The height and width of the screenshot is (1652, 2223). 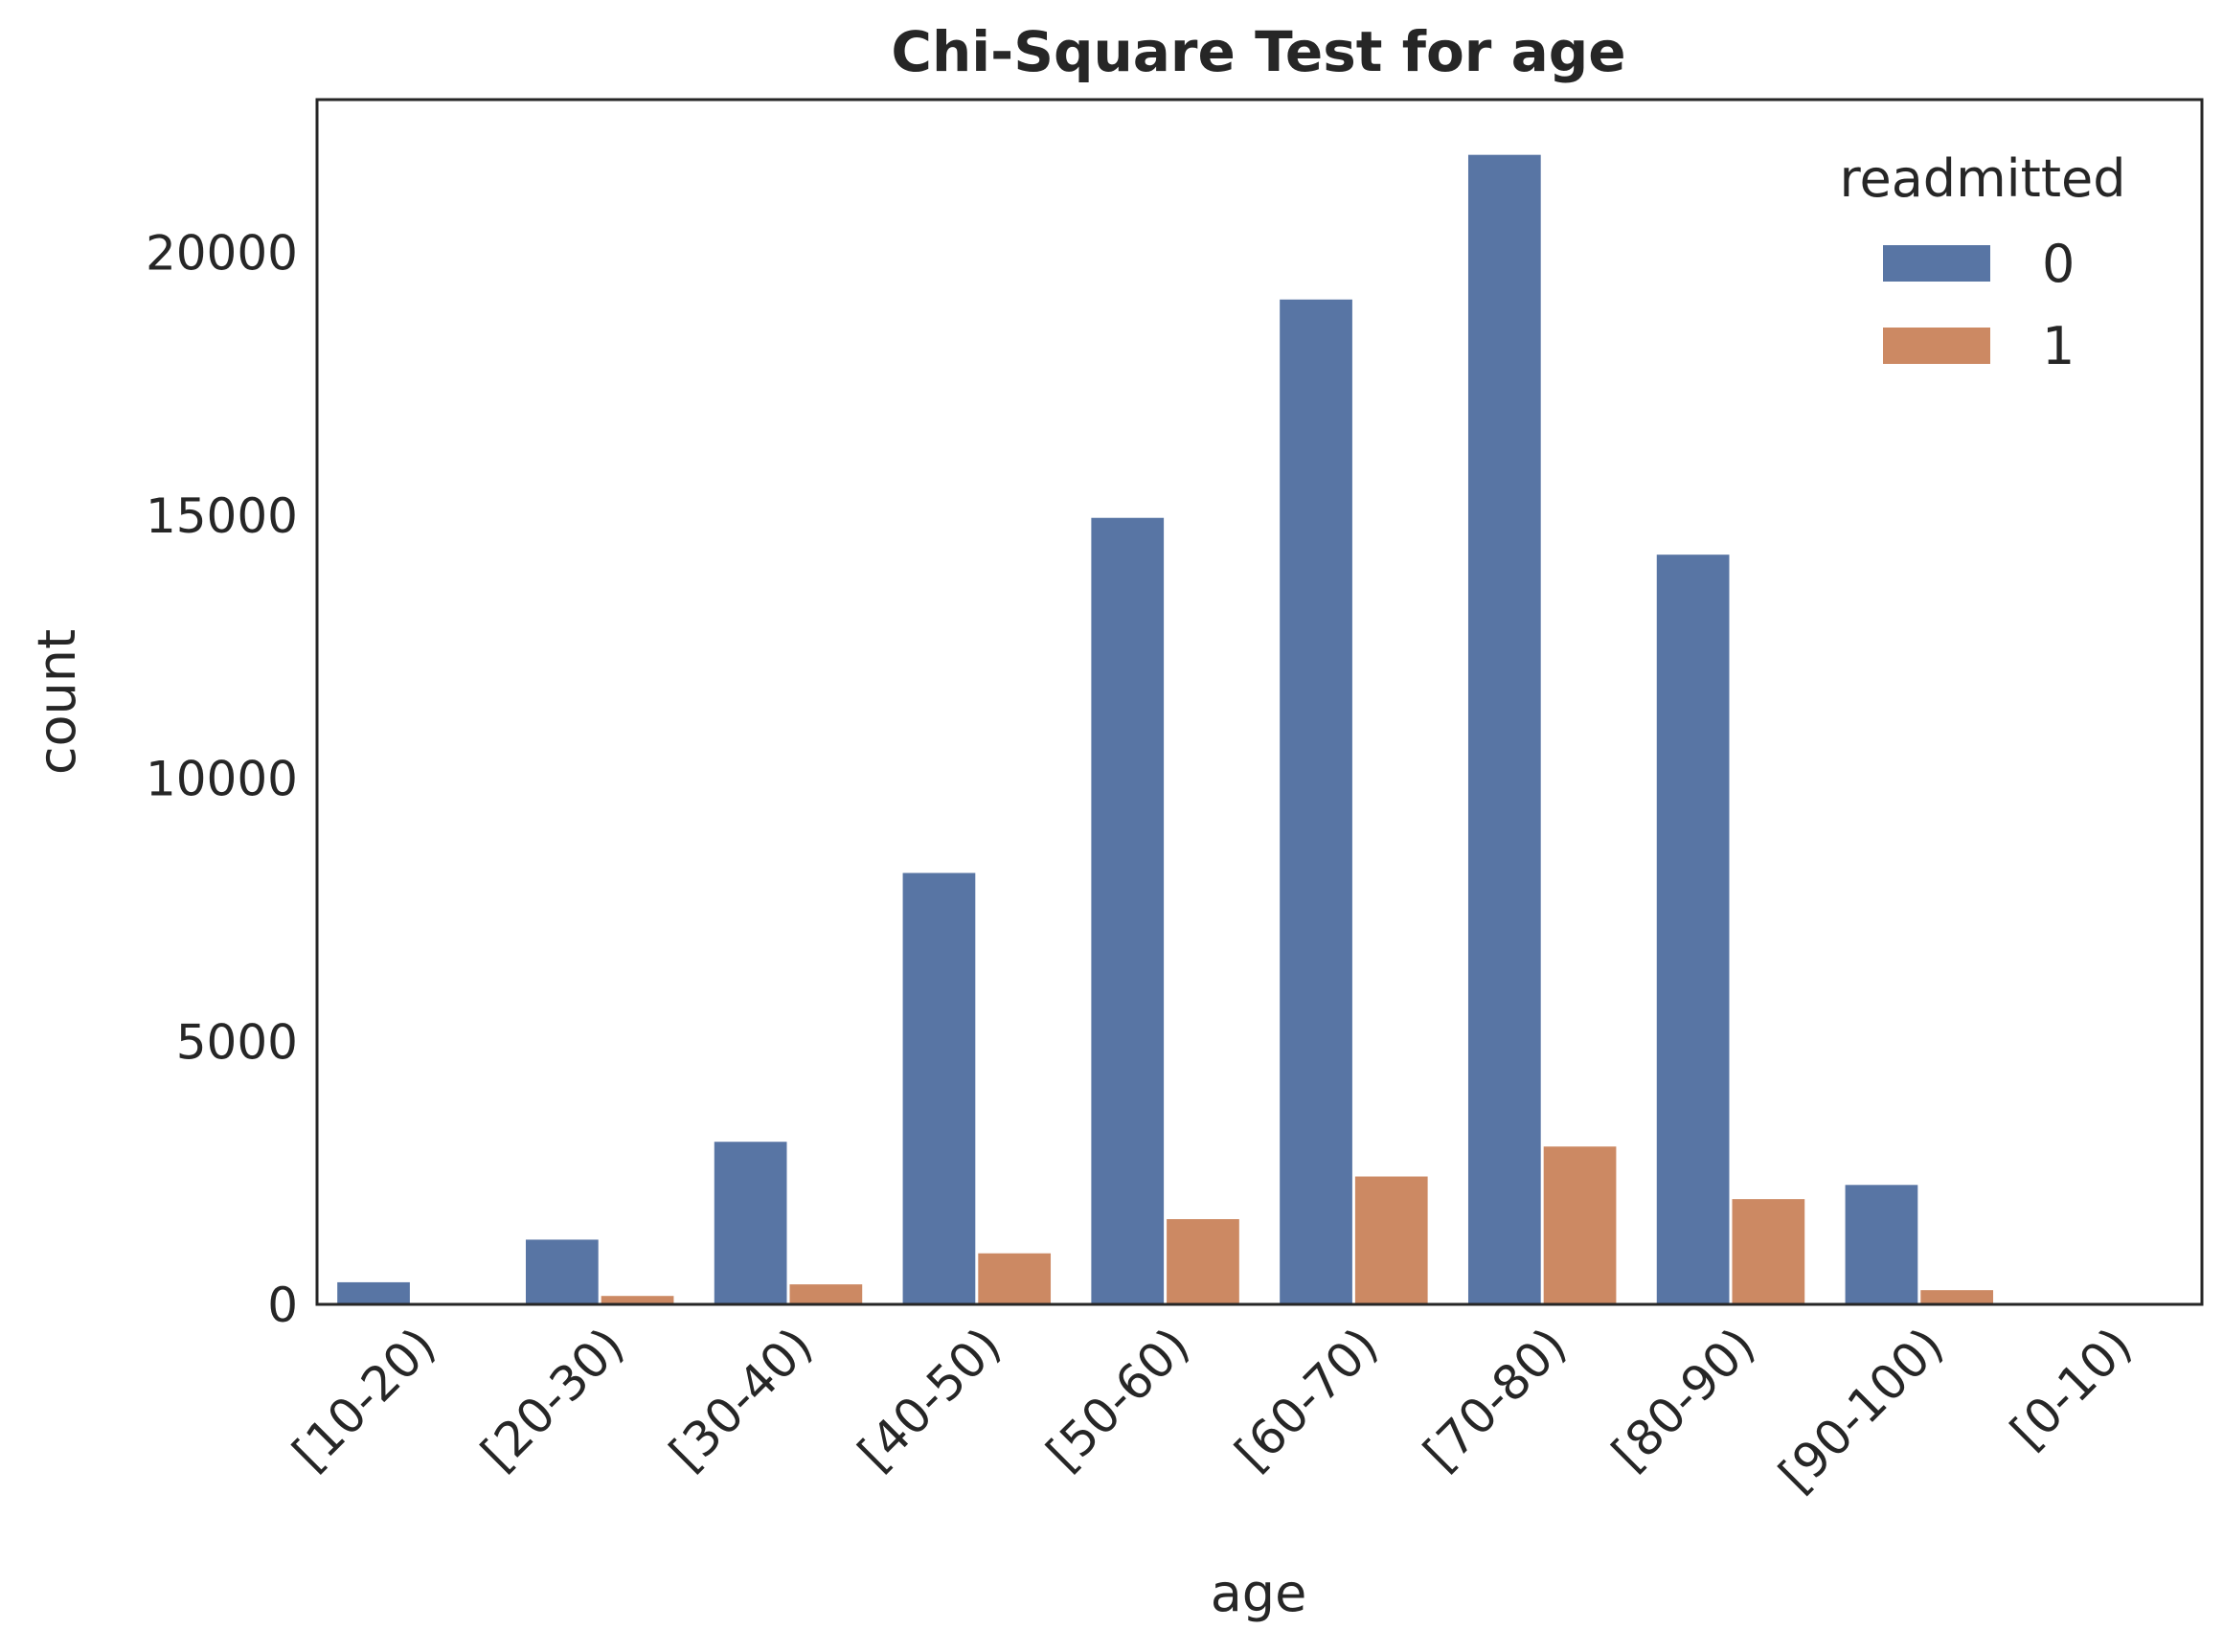 I want to click on bar-series0-cat5, so click(x=1316, y=801).